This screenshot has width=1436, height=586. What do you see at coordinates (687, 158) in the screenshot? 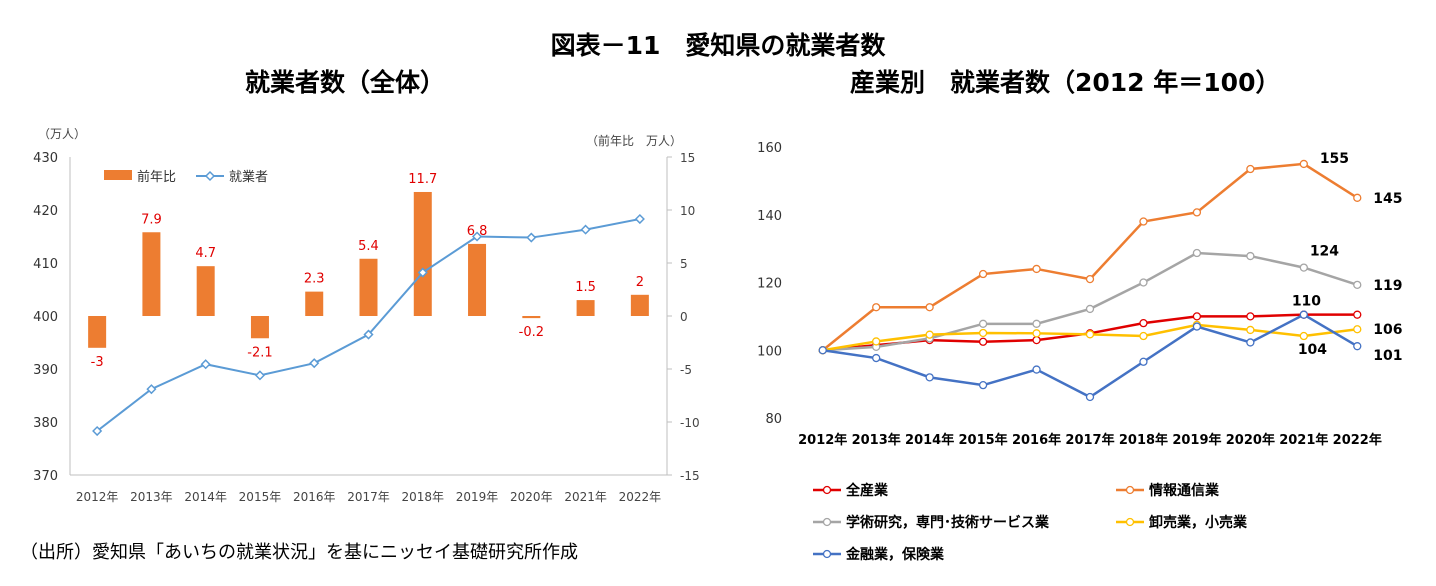
I see `right-tick-label: 15` at bounding box center [687, 158].